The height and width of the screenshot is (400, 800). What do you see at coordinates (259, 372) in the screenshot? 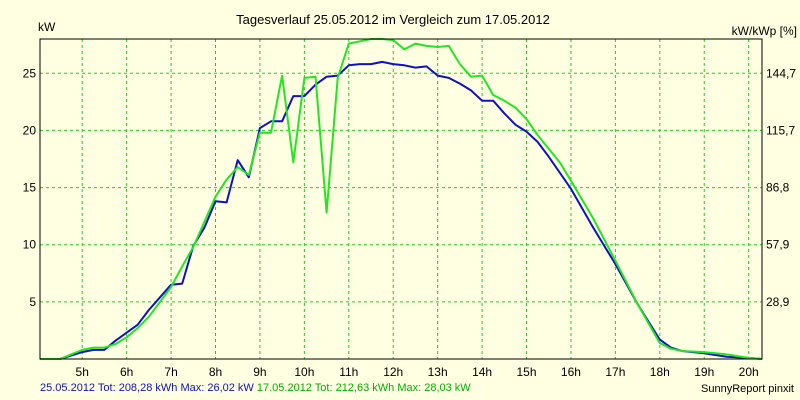
I see `x-tick-label: 9h` at bounding box center [259, 372].